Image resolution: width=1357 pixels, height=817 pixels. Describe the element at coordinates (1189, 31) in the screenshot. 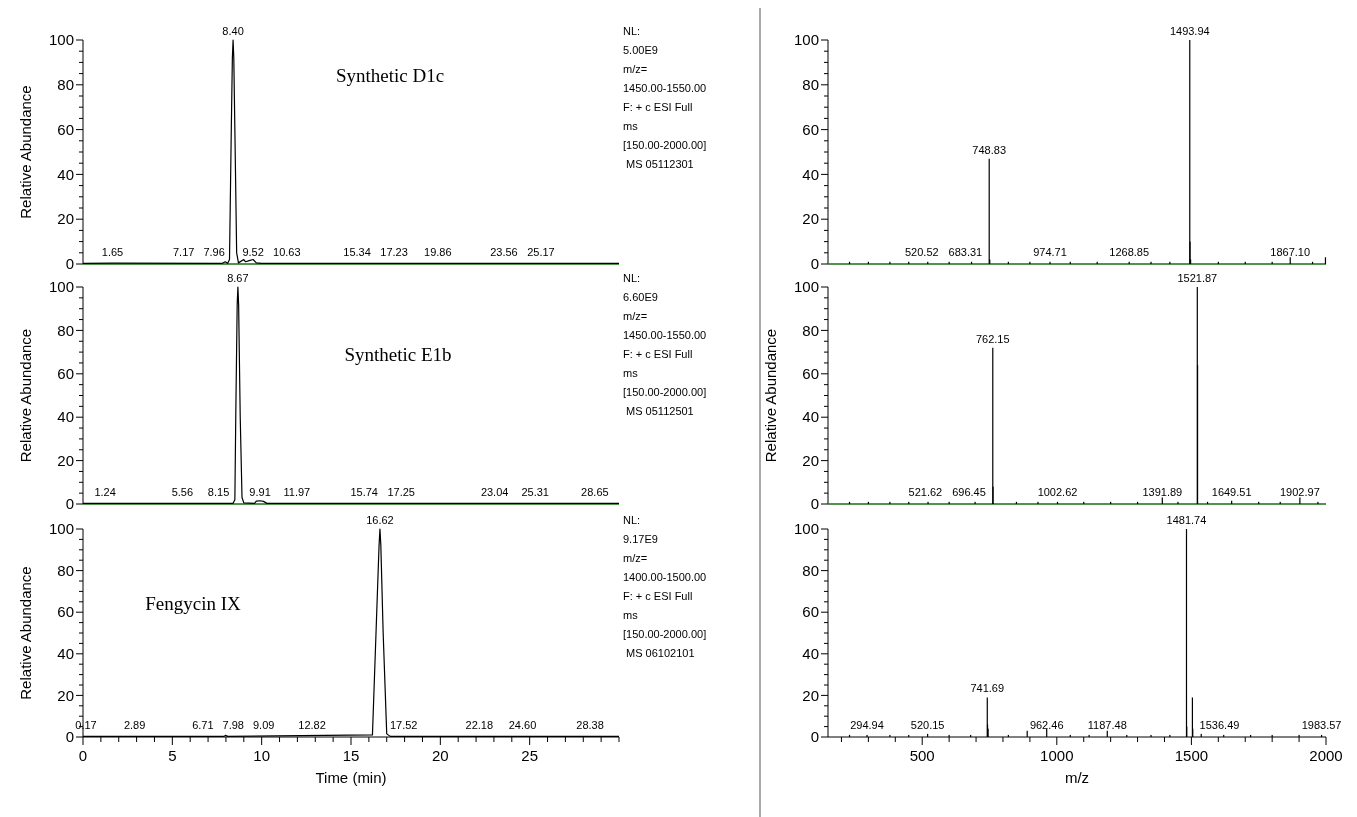

I see `annotation: 1493.94` at that location.